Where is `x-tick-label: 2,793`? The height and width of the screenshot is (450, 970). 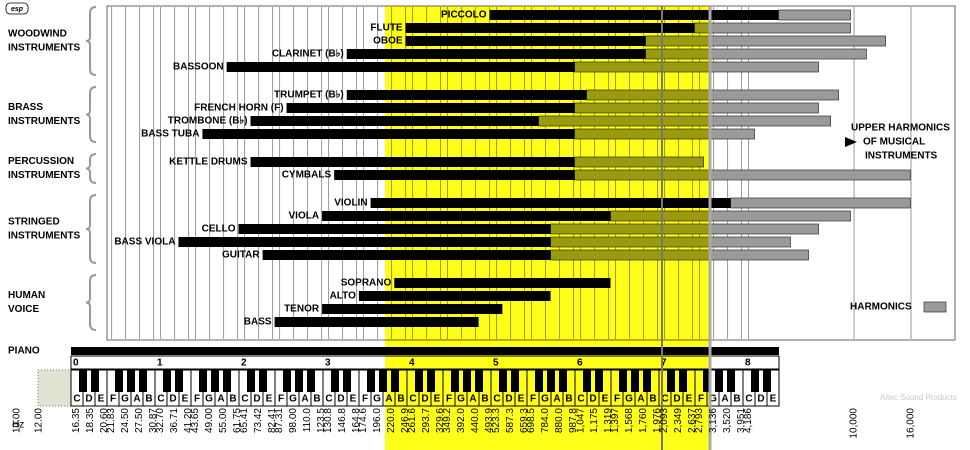 x-tick-label: 2,793 is located at coordinates (699, 420).